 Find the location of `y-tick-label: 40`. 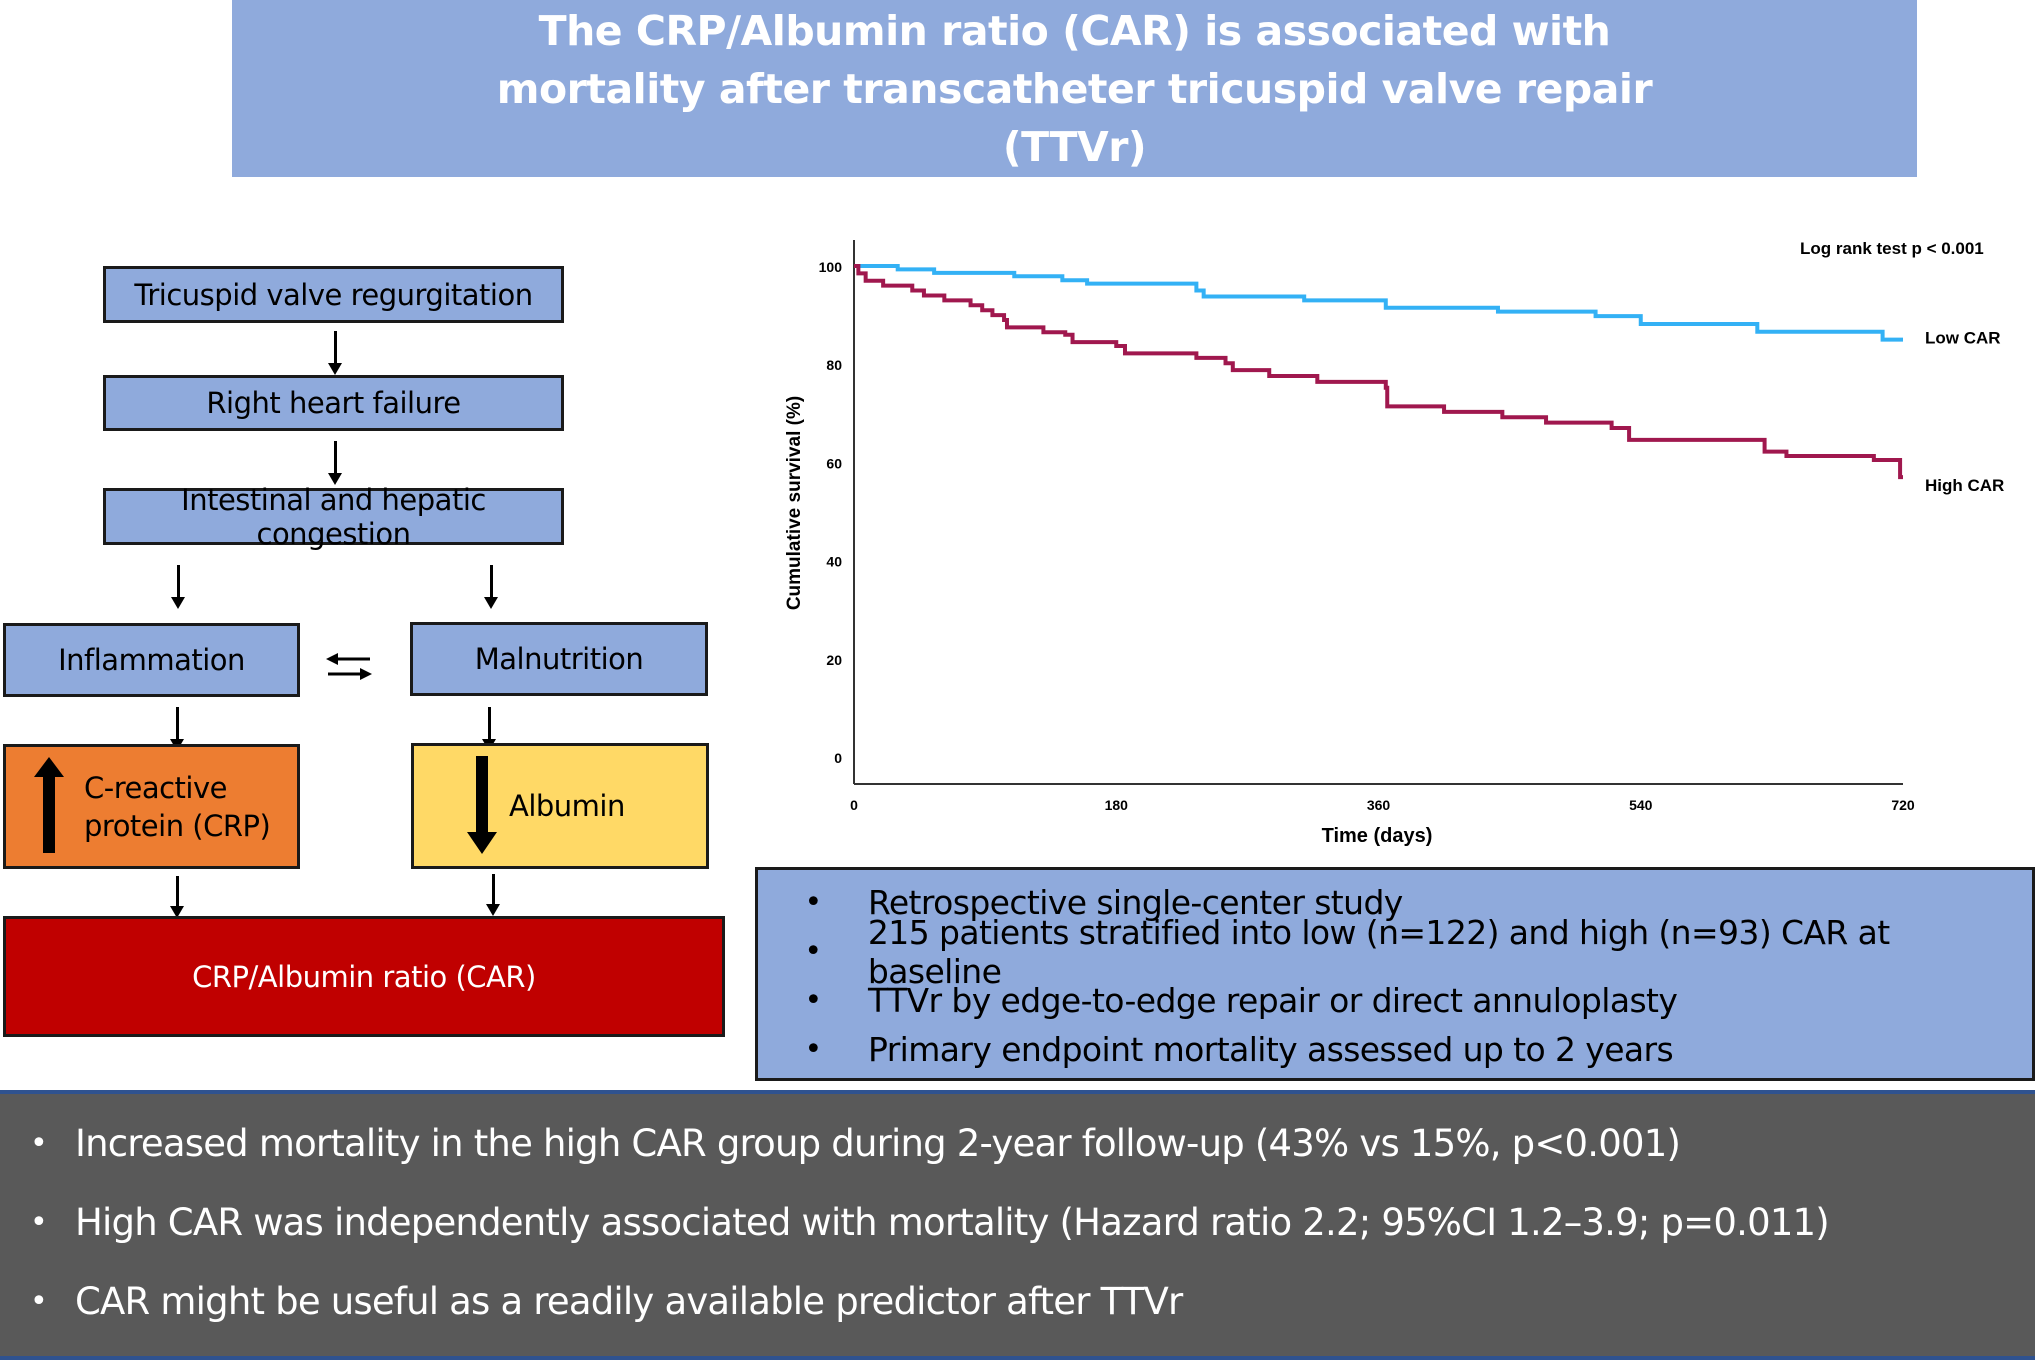

y-tick-label: 40 is located at coordinates (834, 562).